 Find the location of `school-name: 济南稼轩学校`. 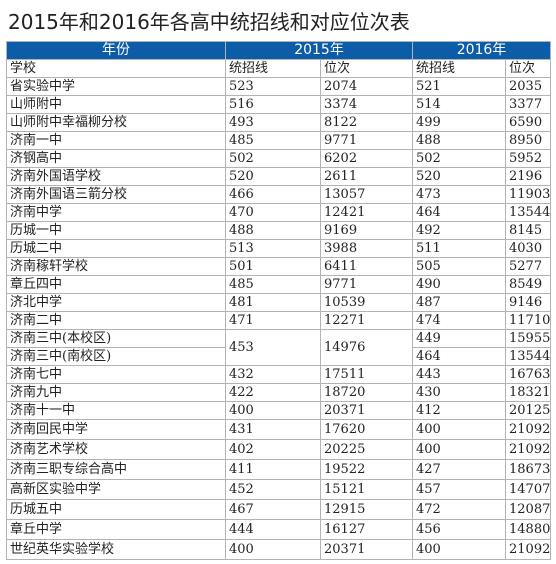

school-name: 济南稼轩学校 is located at coordinates (116, 266).